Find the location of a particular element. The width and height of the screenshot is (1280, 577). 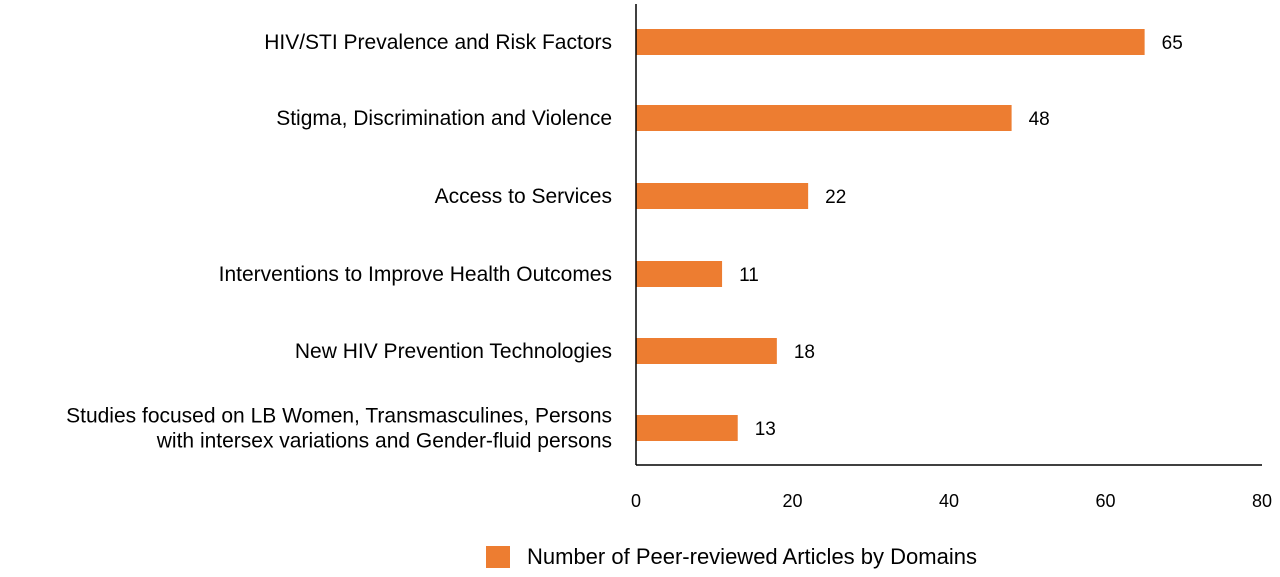

x-tick-label: 20 is located at coordinates (792, 501).